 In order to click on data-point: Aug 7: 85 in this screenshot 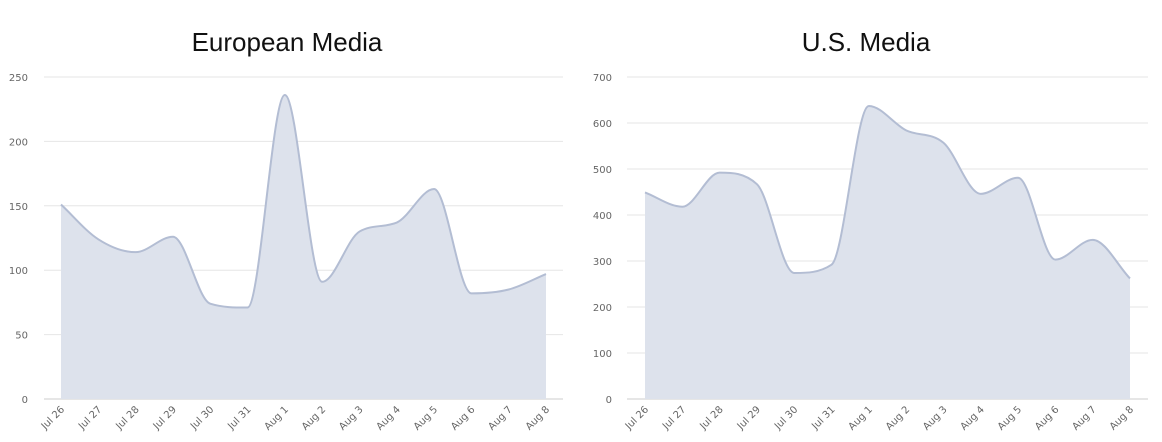, I will do `click(509, 290)`.